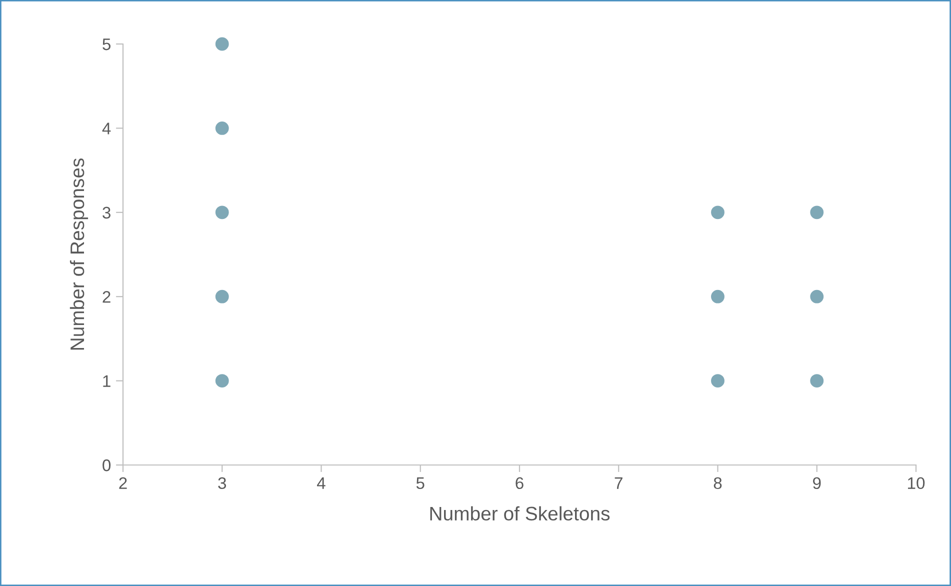 The image size is (951, 586). Describe the element at coordinates (106, 44) in the screenshot. I see `y-tick-label: 5` at that location.